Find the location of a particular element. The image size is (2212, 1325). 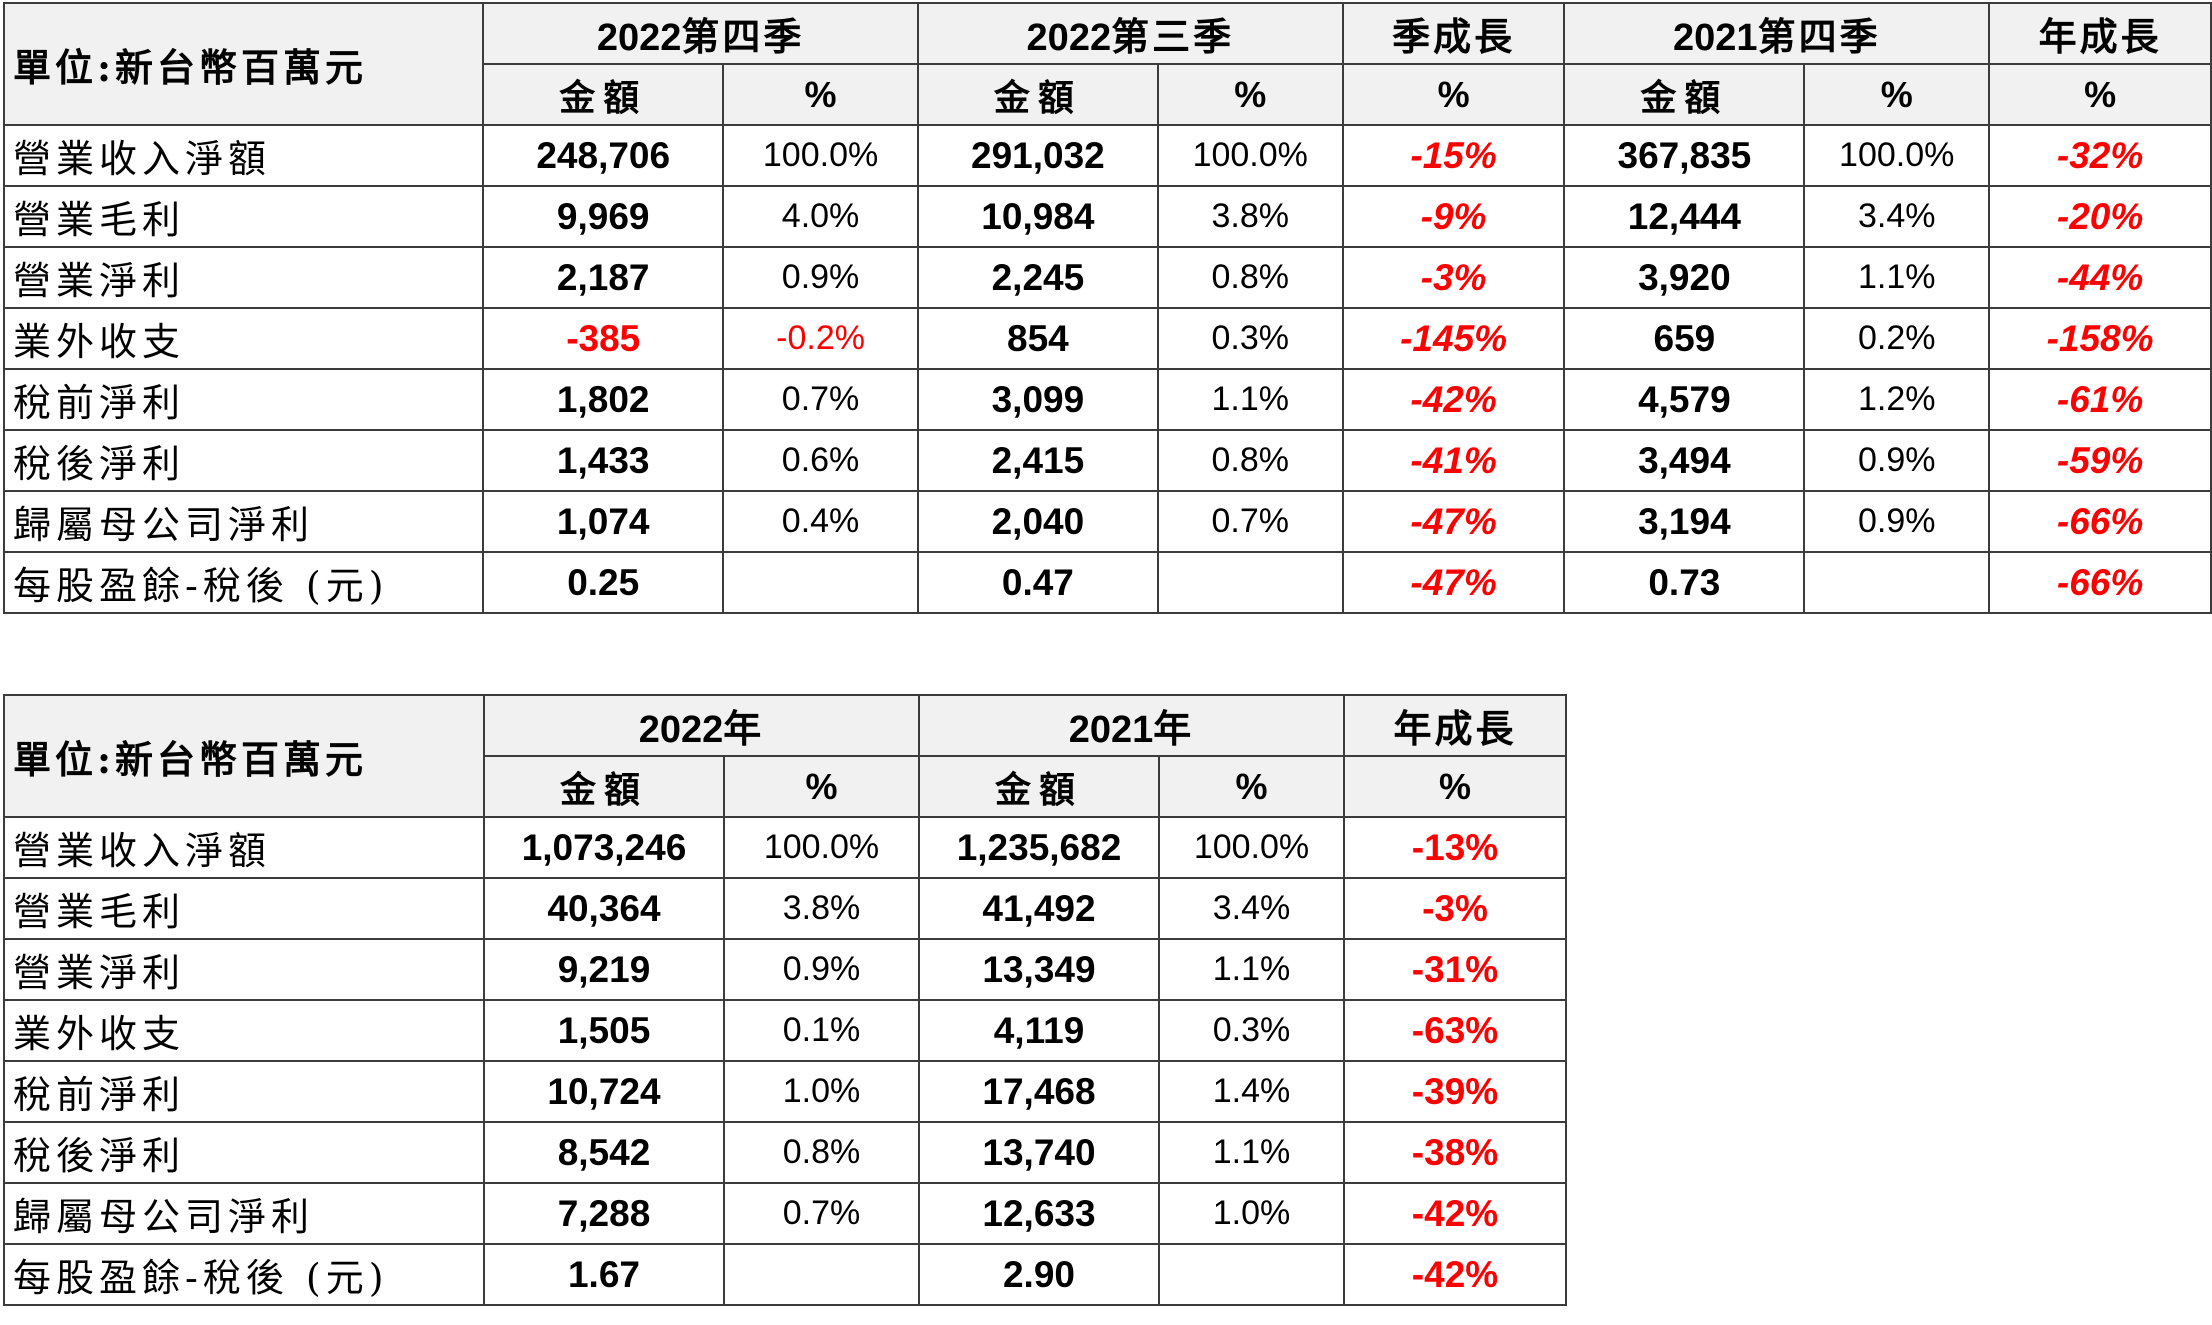

amount-cell: 4,119 is located at coordinates (1039, 1030).